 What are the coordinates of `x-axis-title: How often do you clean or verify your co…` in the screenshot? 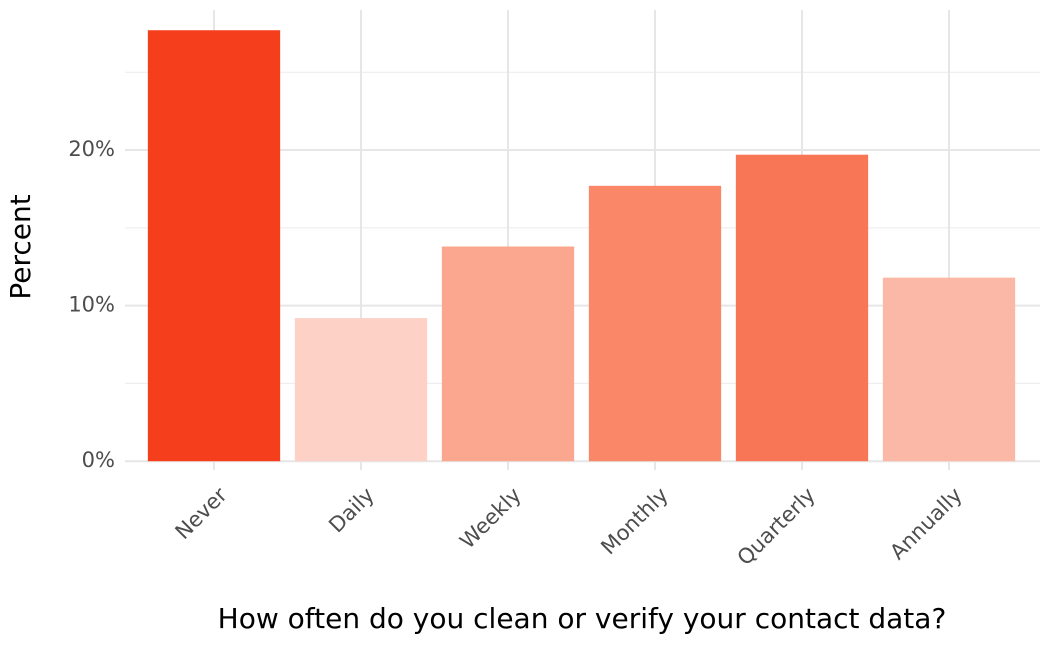 It's located at (582, 618).